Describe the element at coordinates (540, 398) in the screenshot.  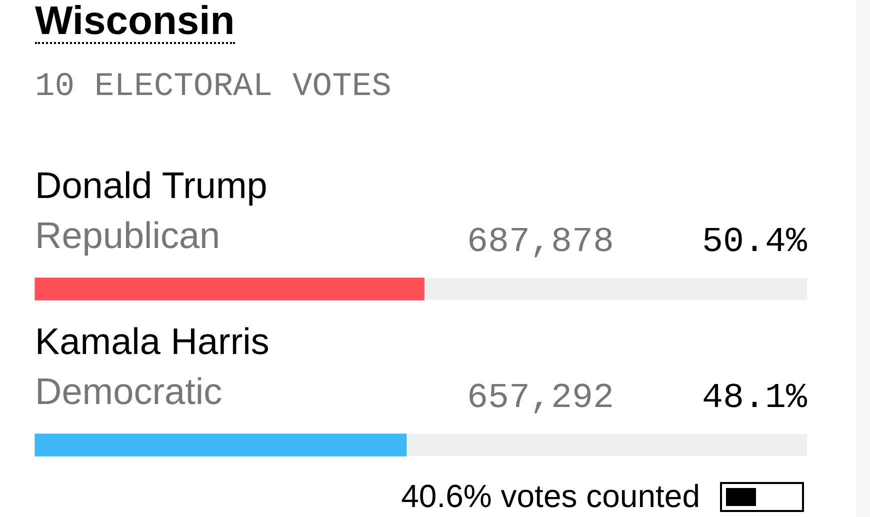
I see `annotation: 657,292` at that location.